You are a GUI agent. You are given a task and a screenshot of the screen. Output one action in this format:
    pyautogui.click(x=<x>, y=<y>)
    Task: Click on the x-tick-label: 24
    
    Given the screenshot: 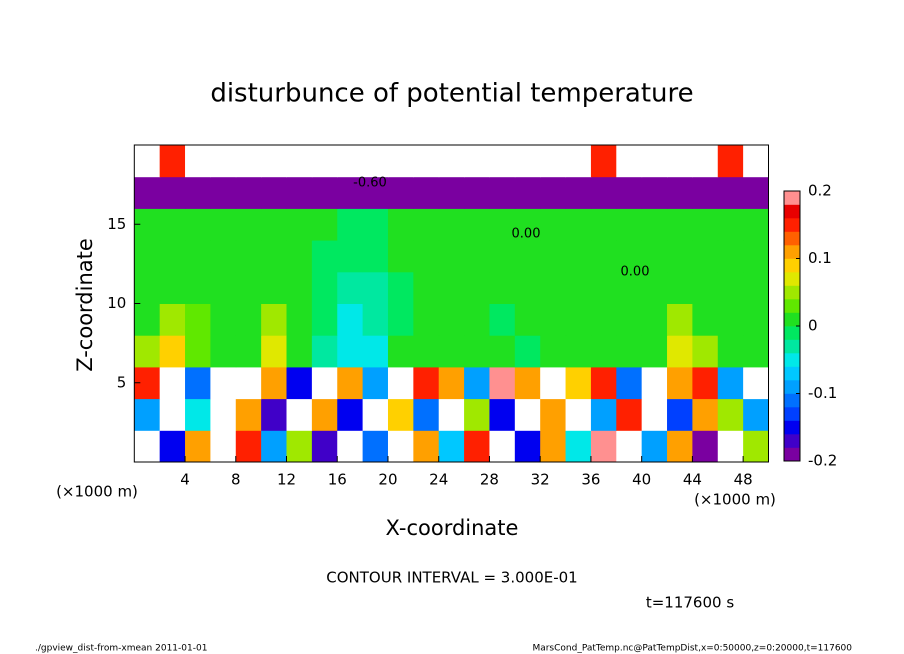 What is the action you would take?
    pyautogui.click(x=438, y=480)
    